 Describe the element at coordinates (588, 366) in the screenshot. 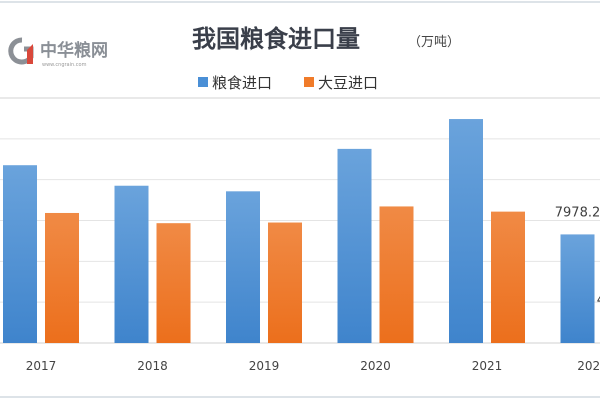

I see `x-tick-label: 2022（` at that location.